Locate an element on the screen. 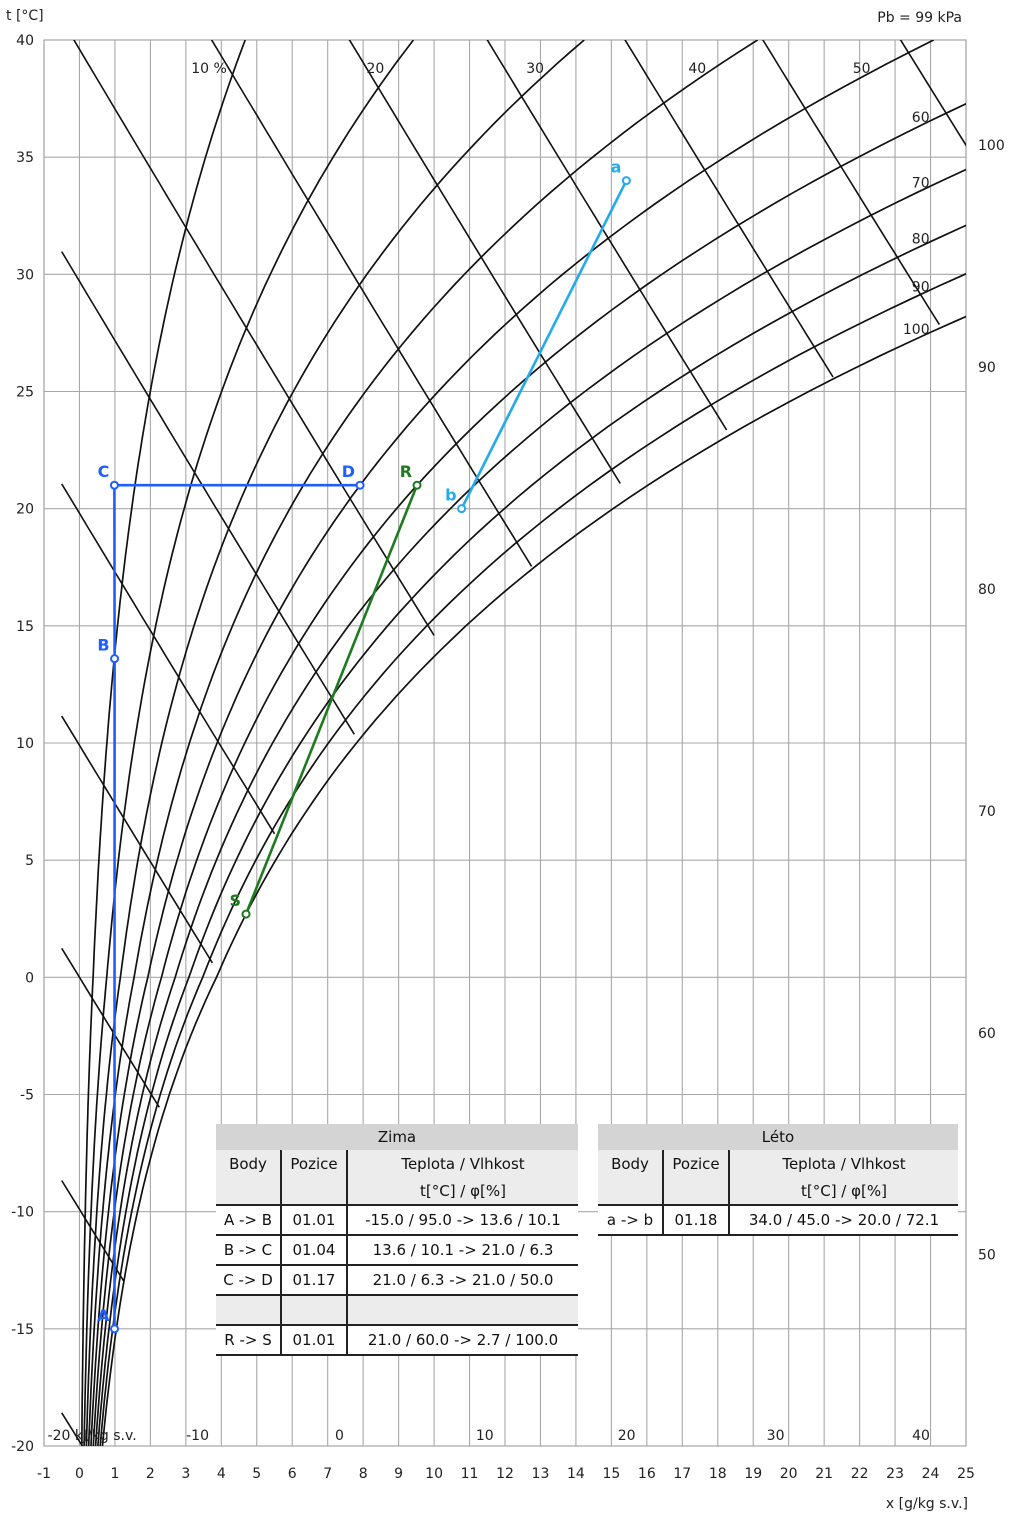 The height and width of the screenshot is (1514, 1011). row-value: 13.6 / 10.1 -> 21.0 / 6.3 is located at coordinates (462, 1250).